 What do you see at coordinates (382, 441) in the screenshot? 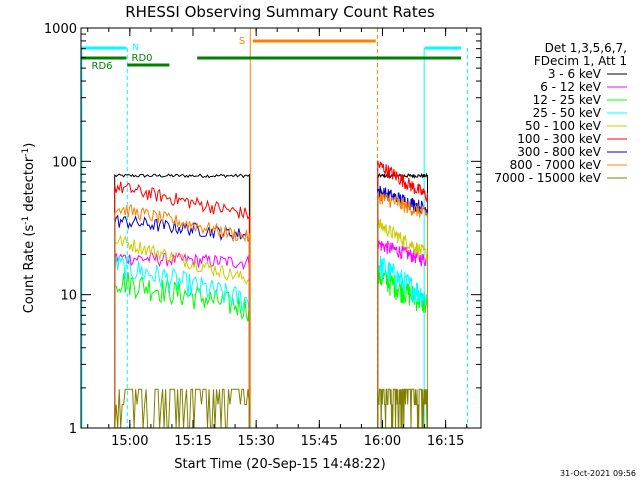
I see `x-tick-label: 16:00` at bounding box center [382, 441].